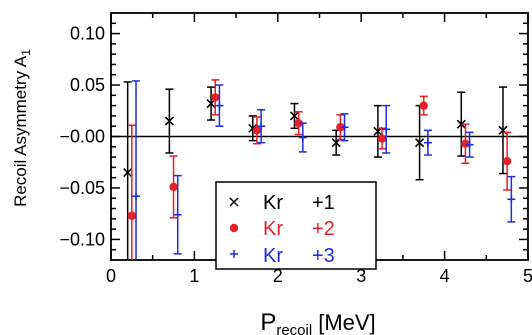 This screenshot has height=335, width=532. What do you see at coordinates (445, 276) in the screenshot?
I see `x-tick-label: 4` at bounding box center [445, 276].